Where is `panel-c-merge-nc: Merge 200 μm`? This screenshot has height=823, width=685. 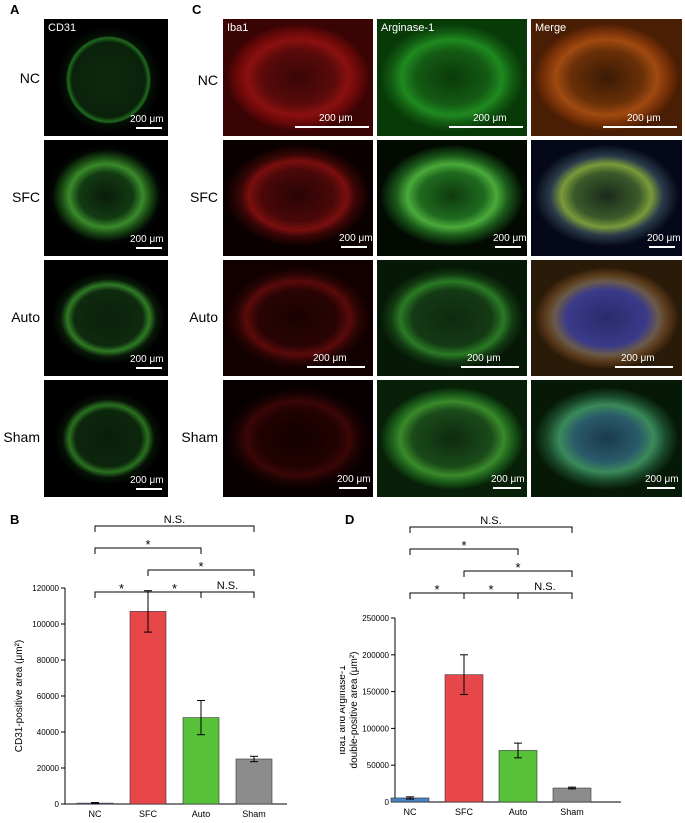
panel-c-merge-nc: Merge 200 μm is located at coordinates (606, 77).